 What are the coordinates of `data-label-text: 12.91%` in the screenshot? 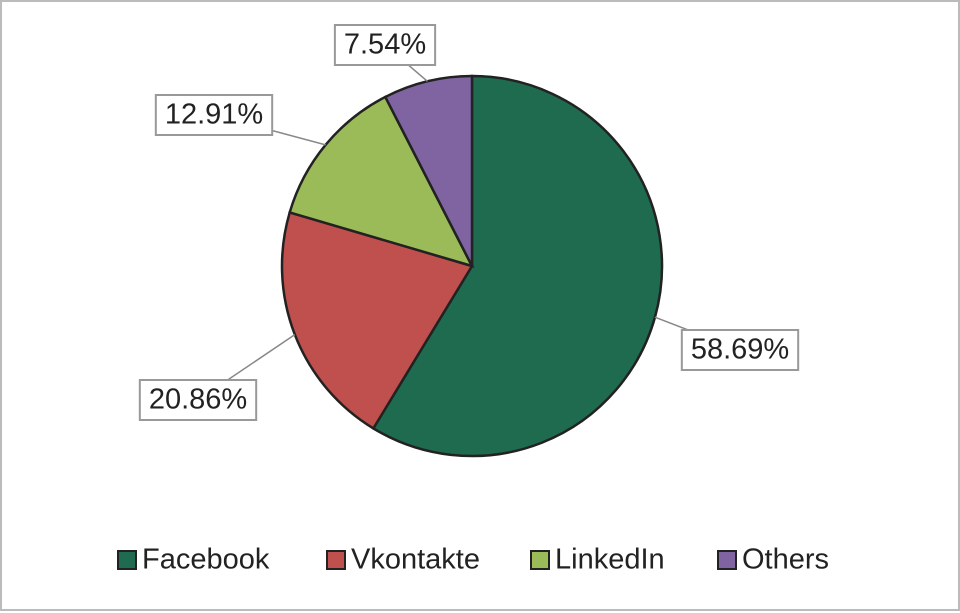 It's located at (214, 115).